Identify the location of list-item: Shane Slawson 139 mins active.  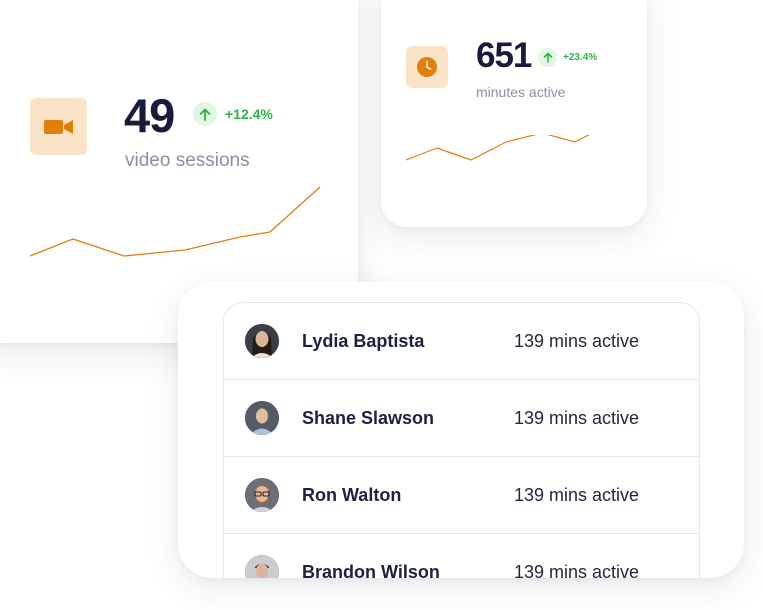
(461, 417).